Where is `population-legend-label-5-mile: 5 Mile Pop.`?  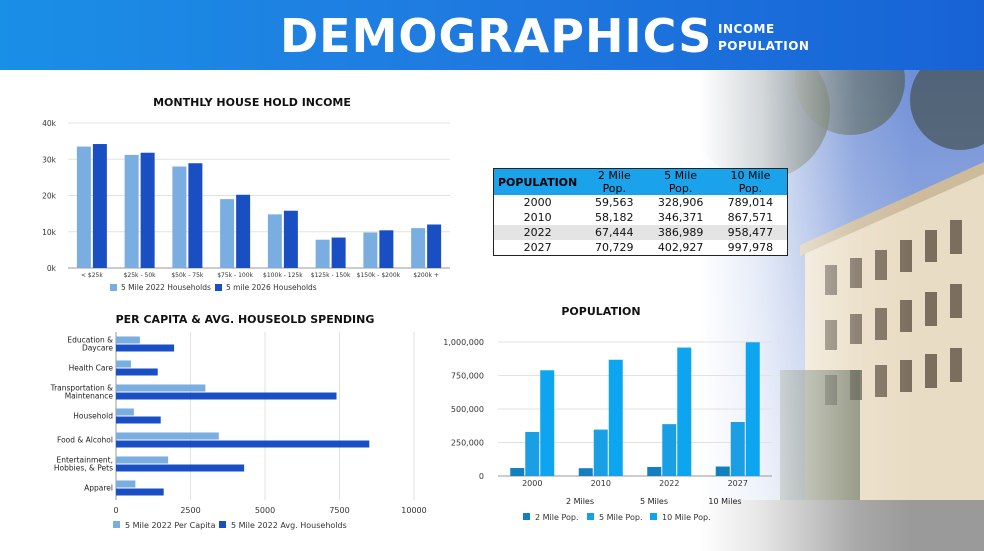
population-legend-label-5-mile: 5 Mile Pop. is located at coordinates (621, 517).